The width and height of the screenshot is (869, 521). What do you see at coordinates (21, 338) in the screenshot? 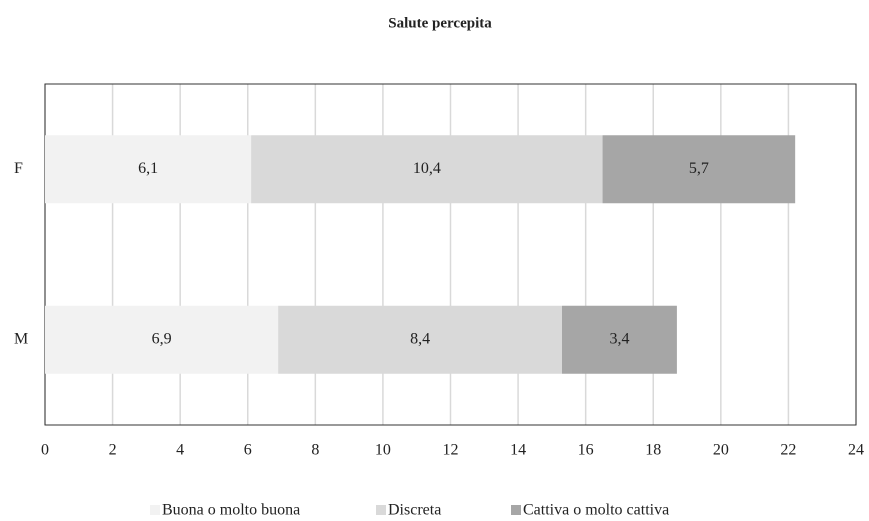
I see `y-tick-label: M` at bounding box center [21, 338].